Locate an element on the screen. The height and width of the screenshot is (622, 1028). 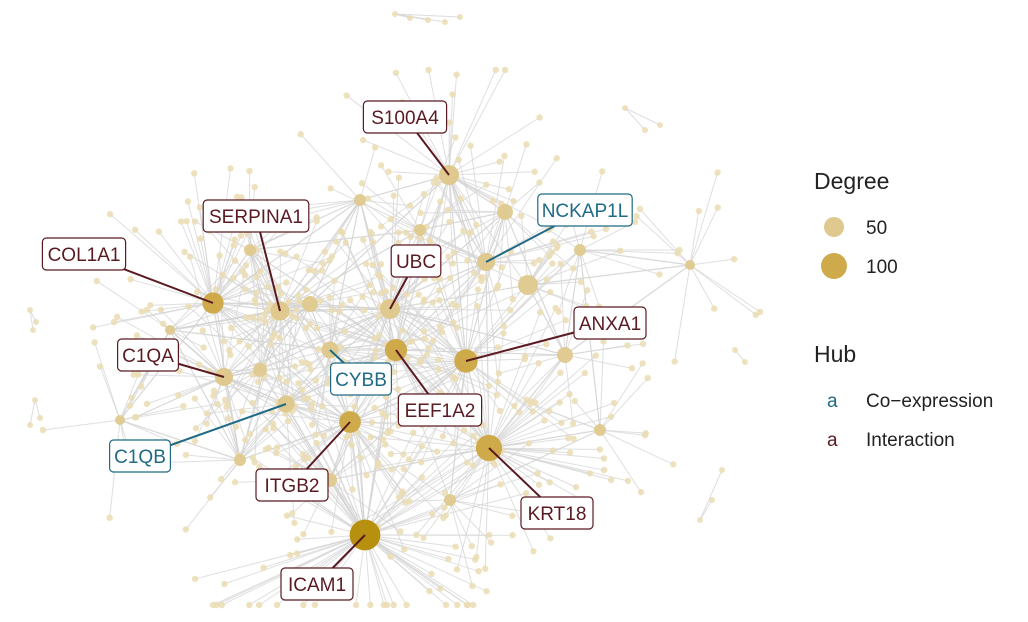
hub-label-box is located at coordinates (610, 323).